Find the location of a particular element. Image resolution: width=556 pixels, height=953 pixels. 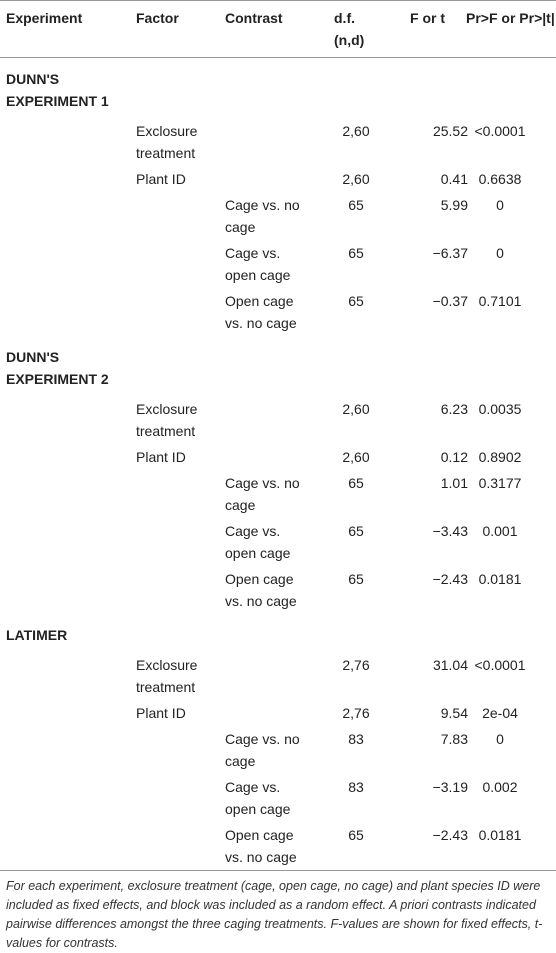

header-cell: Contrast is located at coordinates (254, 18).